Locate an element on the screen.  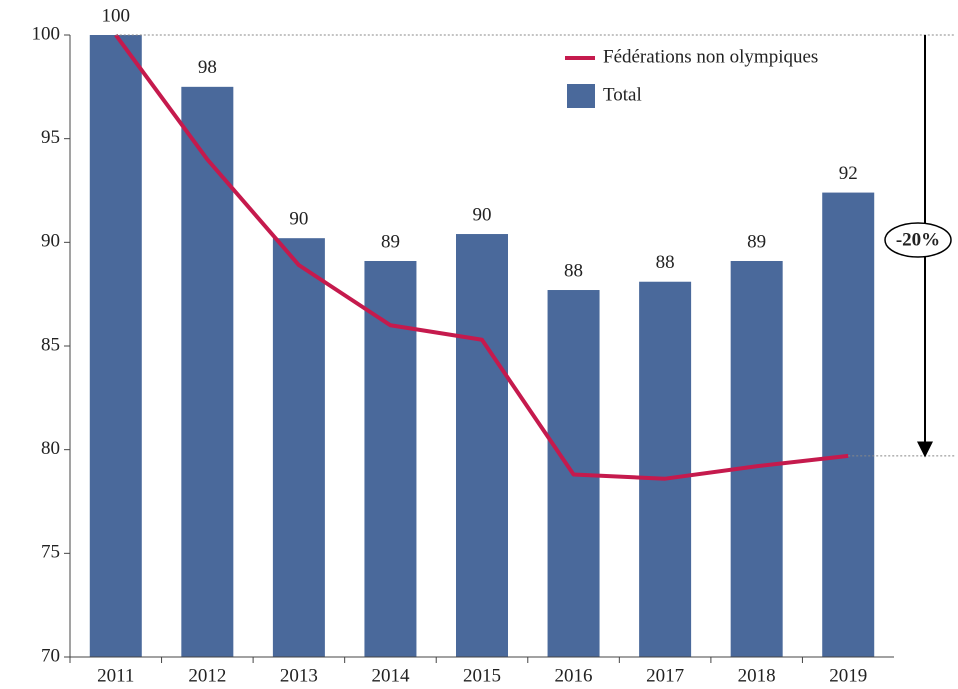
x-tick-label: 2017 is located at coordinates (665, 675).